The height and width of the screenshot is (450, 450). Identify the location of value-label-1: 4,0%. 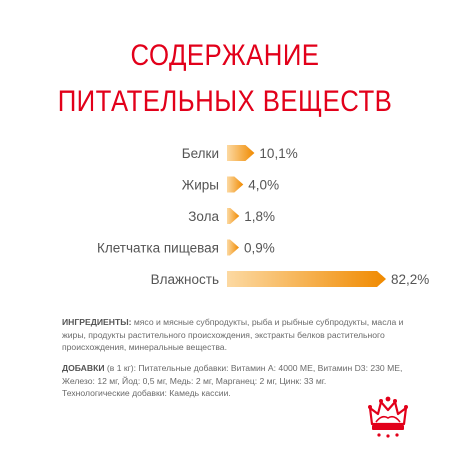
(263, 185).